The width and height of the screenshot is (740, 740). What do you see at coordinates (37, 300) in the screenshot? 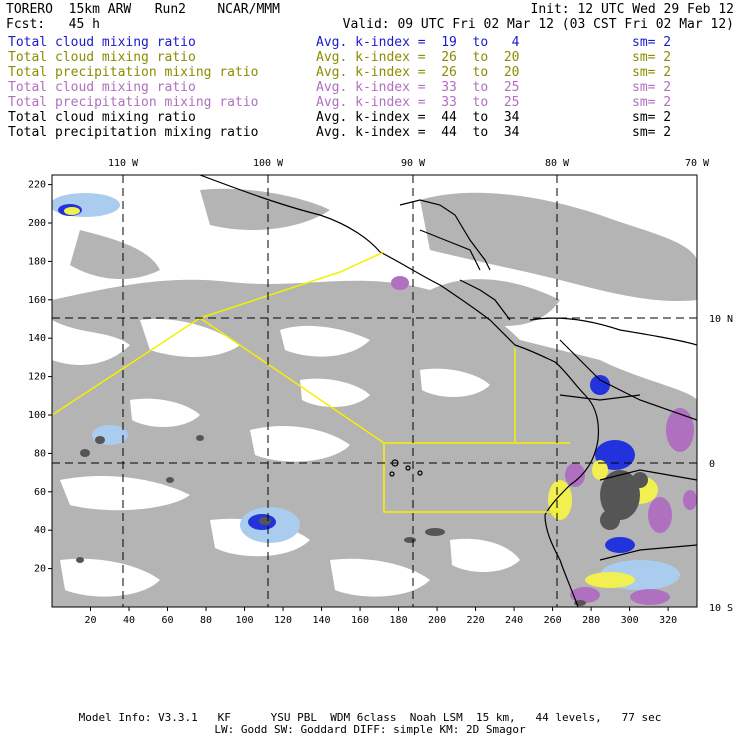
I see `y-tick-label: 160` at bounding box center [37, 300].